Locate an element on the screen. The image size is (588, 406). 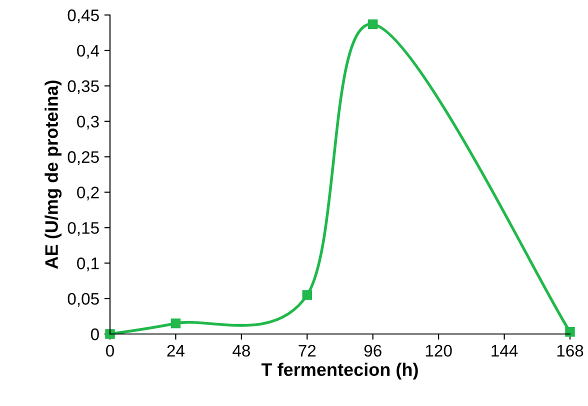
y-axis-title: AE (U/mg de proteina) is located at coordinates (53, 174).